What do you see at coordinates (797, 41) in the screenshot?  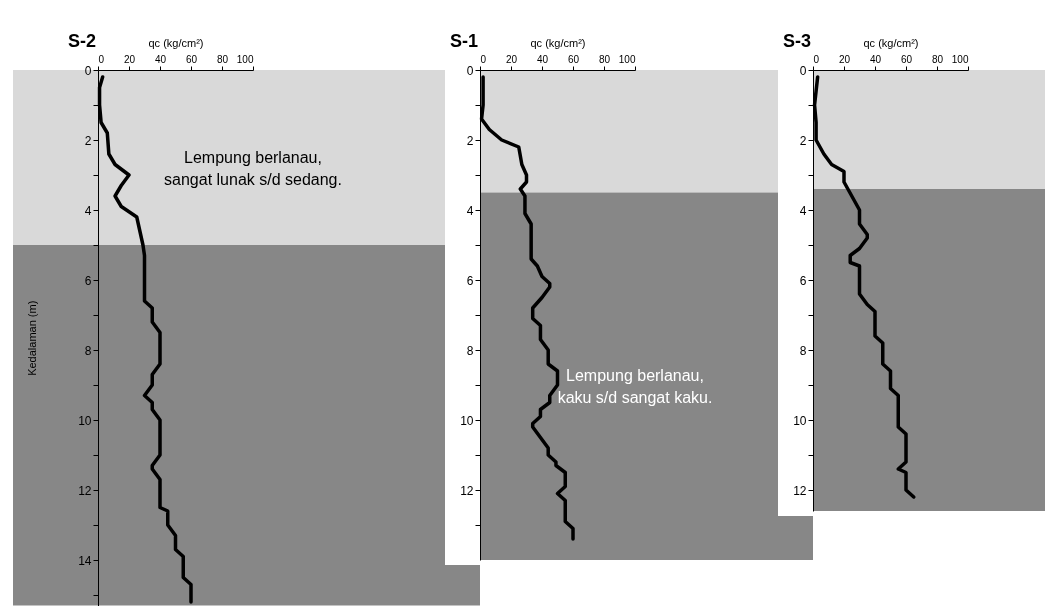 I see `chart-title: S-3` at bounding box center [797, 41].